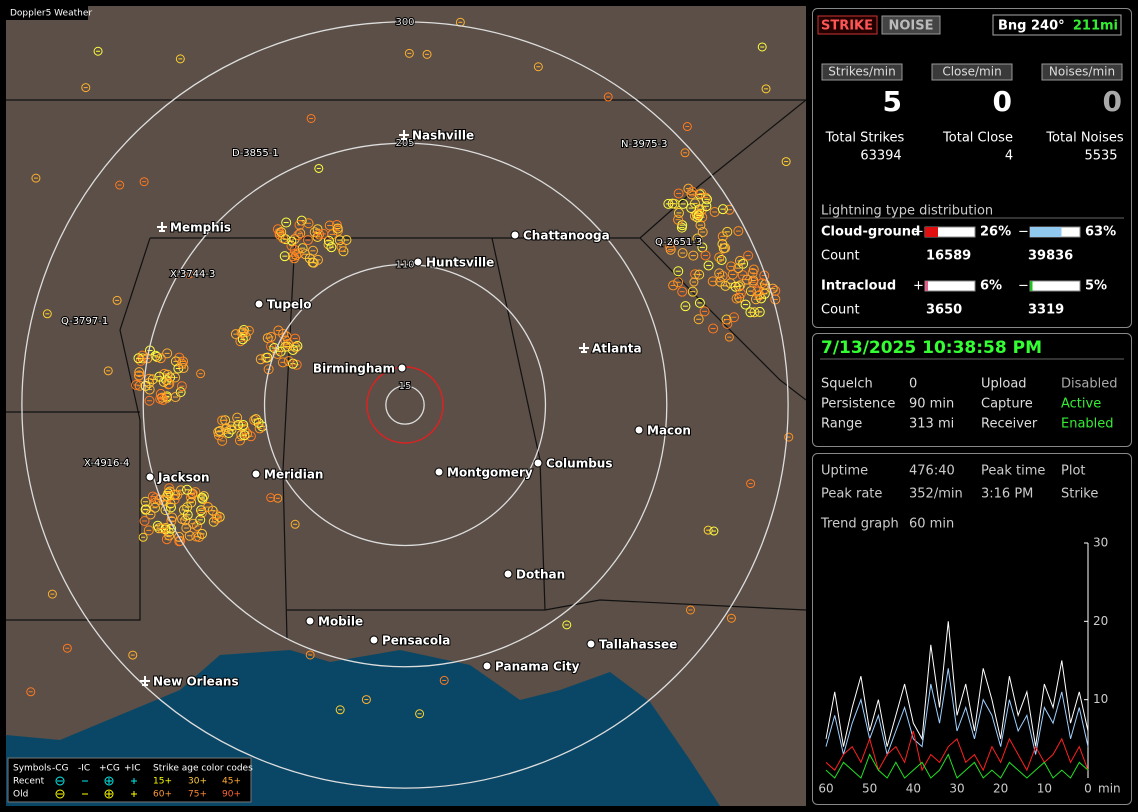 This screenshot has width=1138, height=812. Describe the element at coordinates (84, 321) in the screenshot. I see `detector-label: Q-3797-1` at that location.